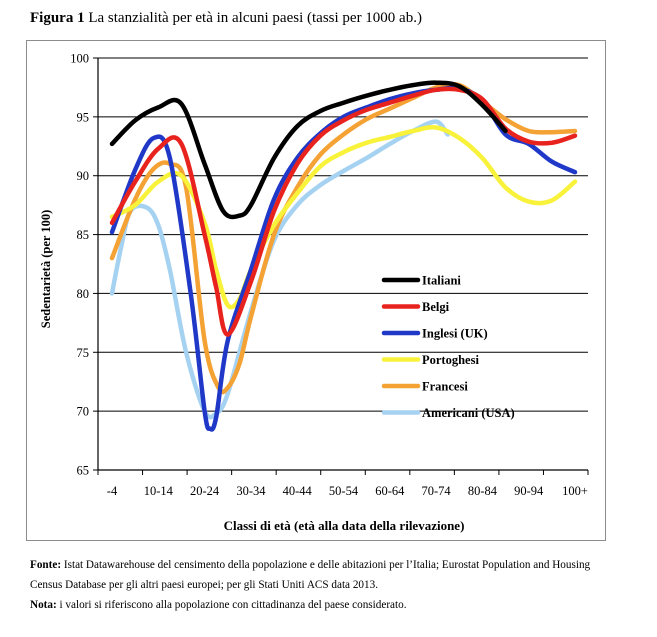 The width and height of the screenshot is (657, 637). I want to click on x-tick-label: 80-84, so click(483, 491).